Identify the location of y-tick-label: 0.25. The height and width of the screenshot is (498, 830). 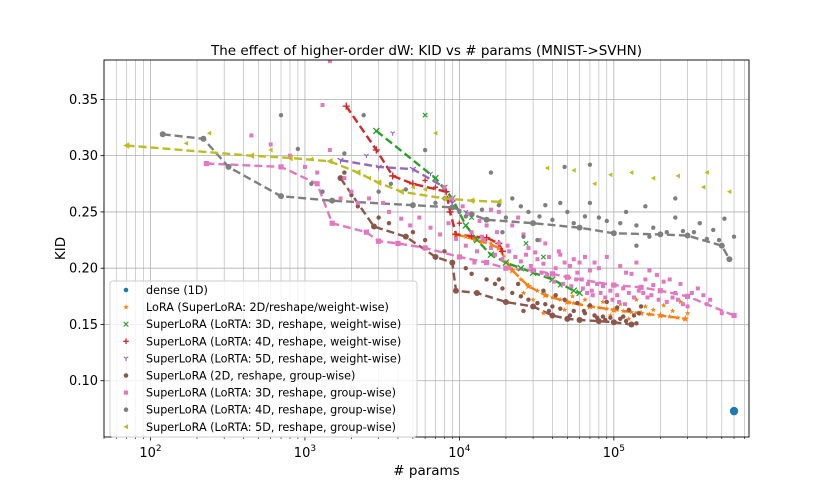
(83, 212).